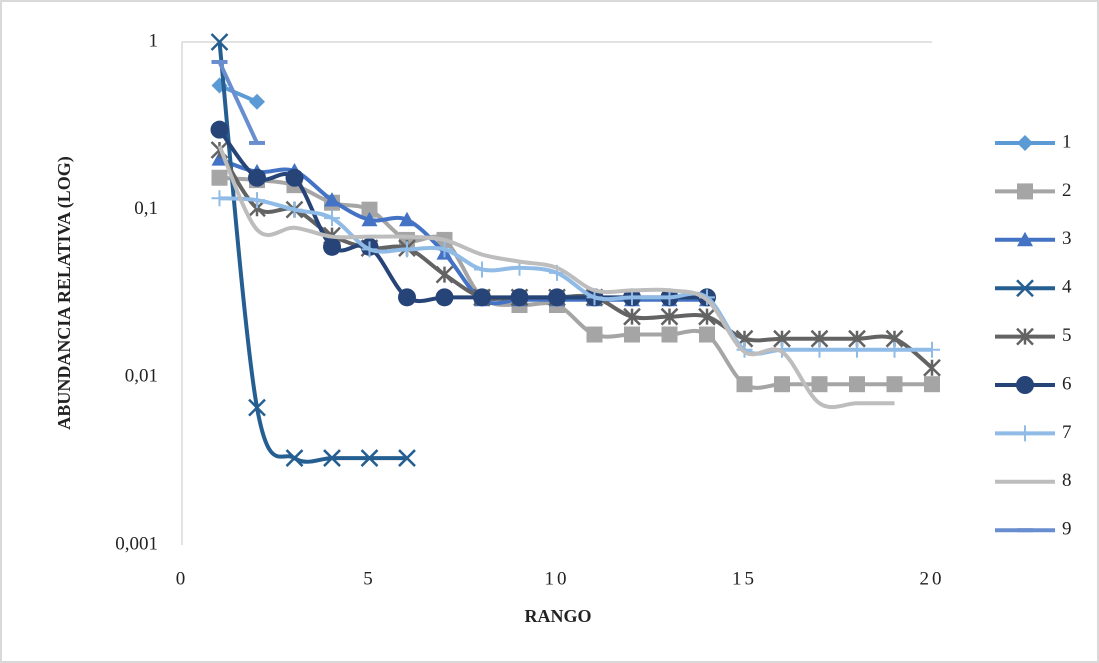 This screenshot has height=663, width=1099. I want to click on y-tick-label: 0,01, so click(141, 376).